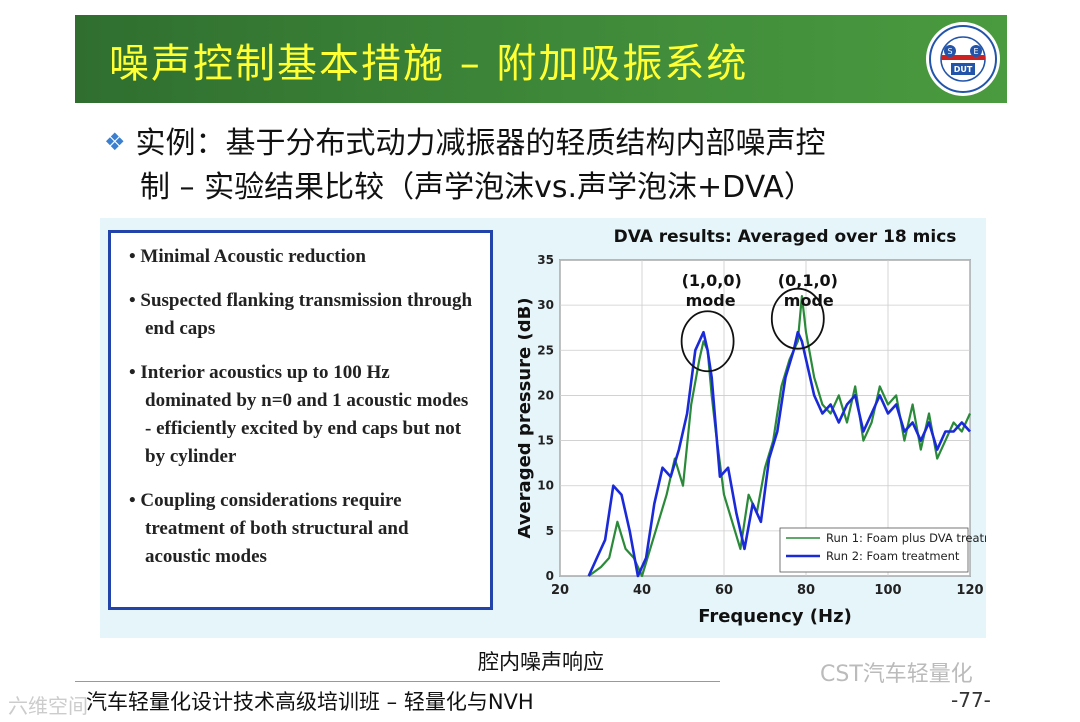 Image resolution: width=1080 pixels, height=722 pixels. I want to click on page-number: -77-, so click(971, 700).